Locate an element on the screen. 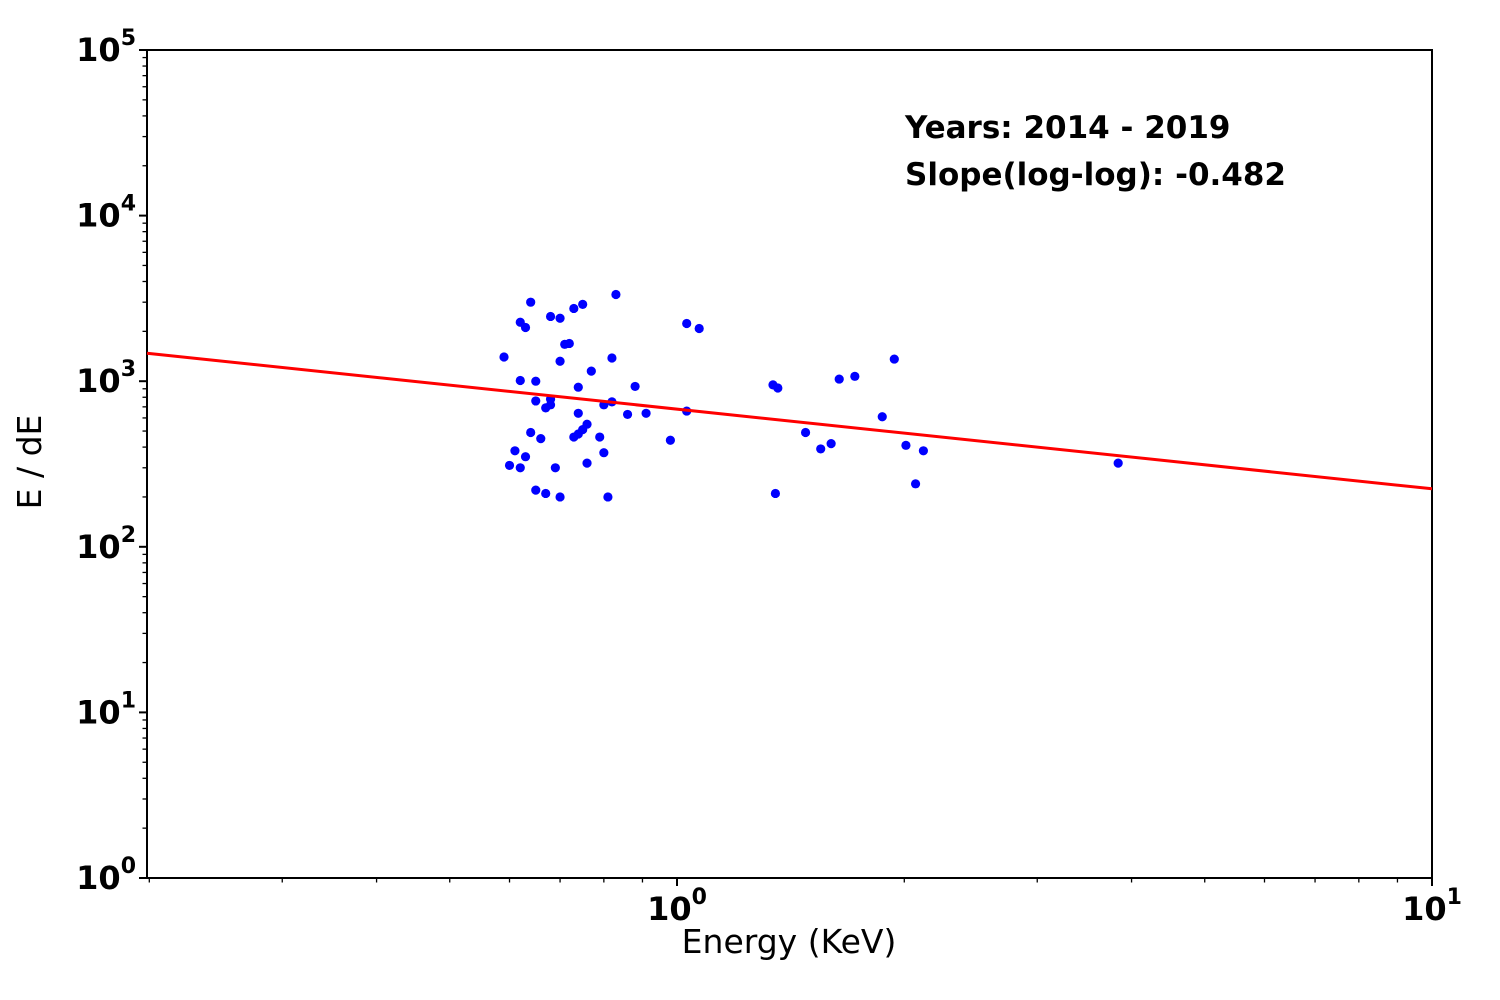 This screenshot has width=1500, height=1000. annotation-slope: Slope(log-log): -0.482 is located at coordinates (1095, 175).